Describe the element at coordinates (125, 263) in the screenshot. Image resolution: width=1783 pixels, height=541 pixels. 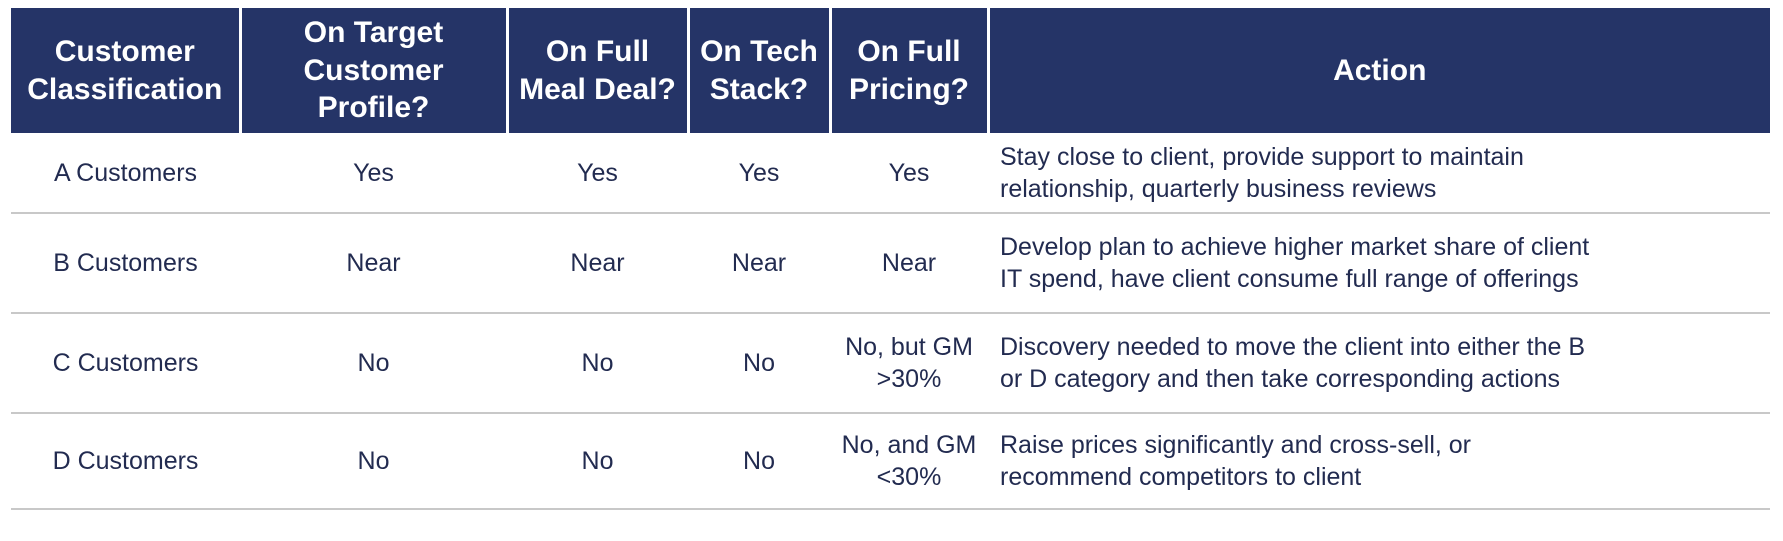
I see `cell-classification: B Customers` at that location.